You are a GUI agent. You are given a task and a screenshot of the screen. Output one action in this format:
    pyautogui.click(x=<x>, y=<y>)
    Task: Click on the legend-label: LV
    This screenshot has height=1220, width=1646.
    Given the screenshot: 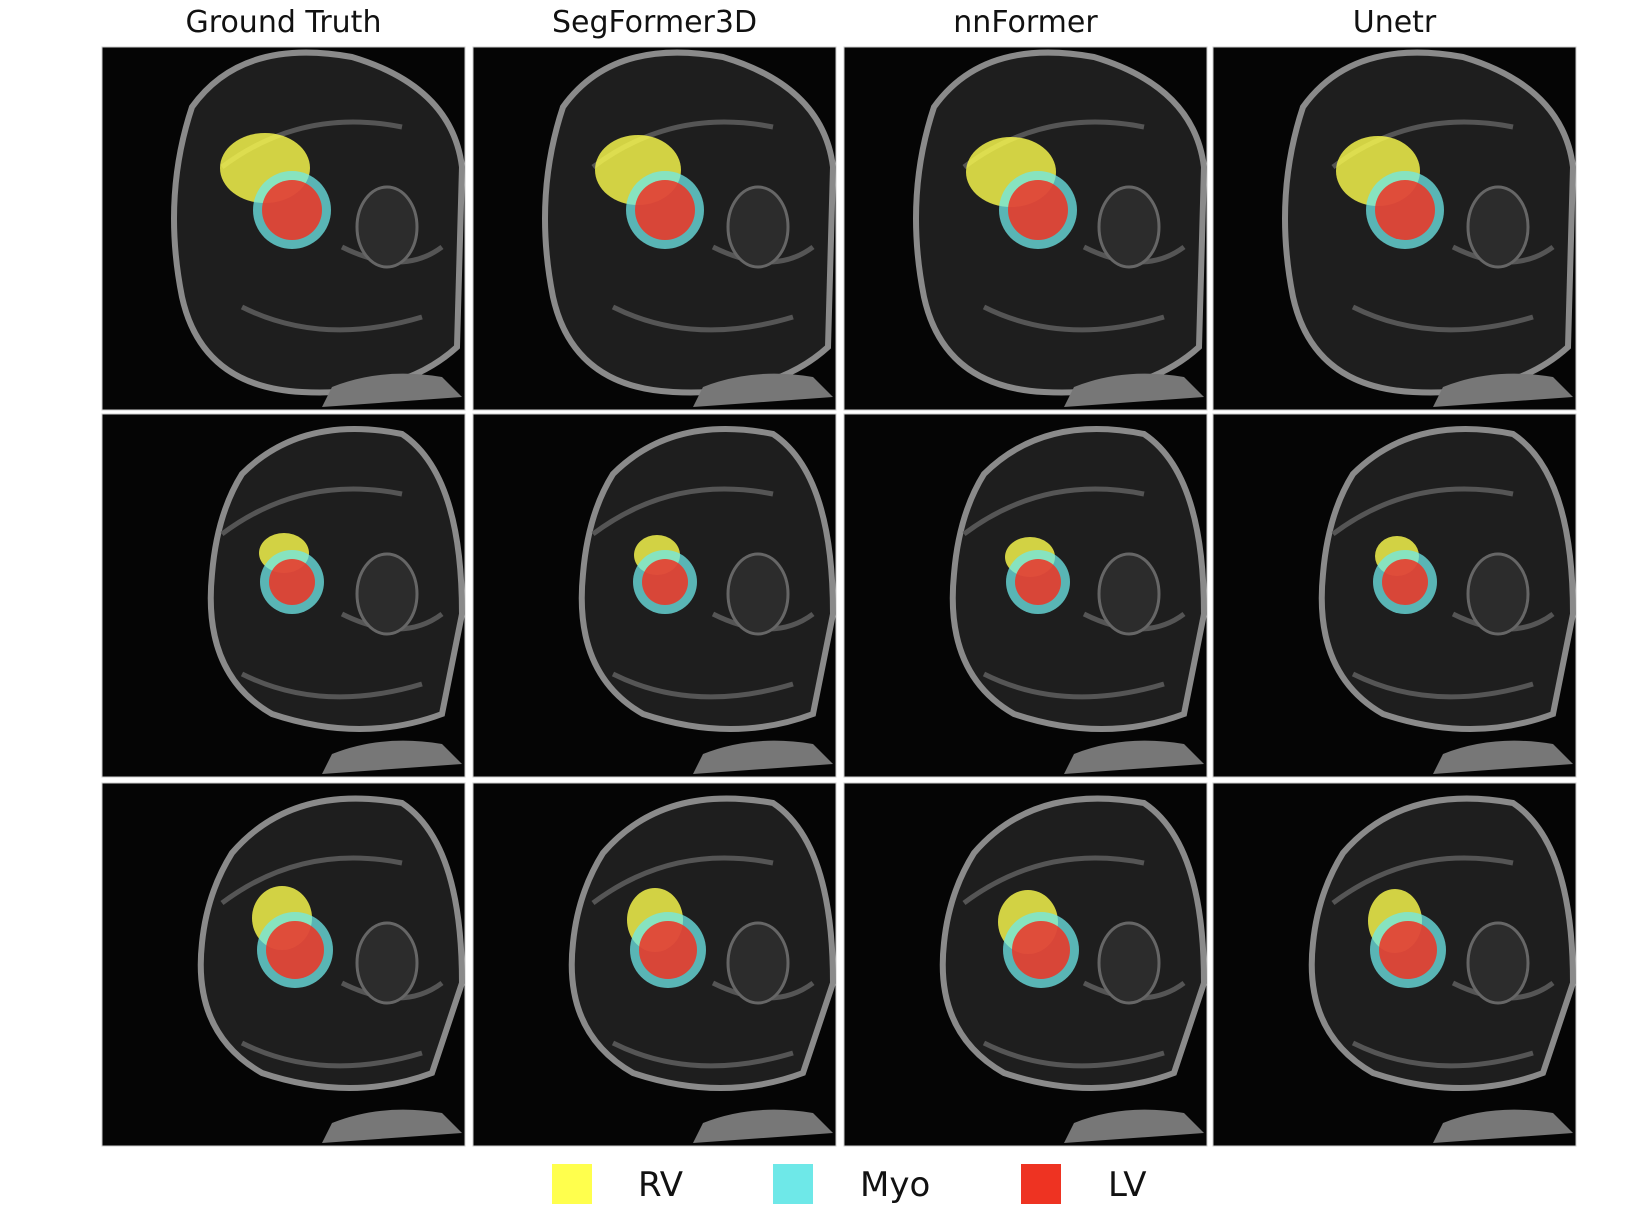 What is the action you would take?
    pyautogui.click(x=1127, y=1185)
    